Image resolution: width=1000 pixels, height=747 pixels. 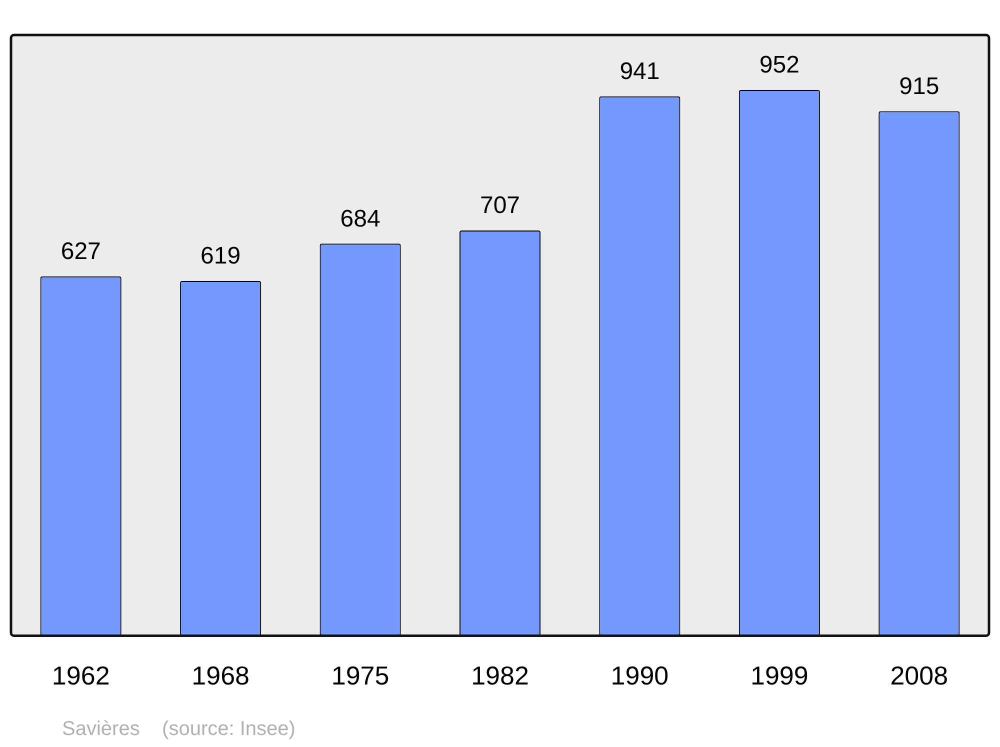 What do you see at coordinates (360, 218) in the screenshot?
I see `data-label: 684` at bounding box center [360, 218].